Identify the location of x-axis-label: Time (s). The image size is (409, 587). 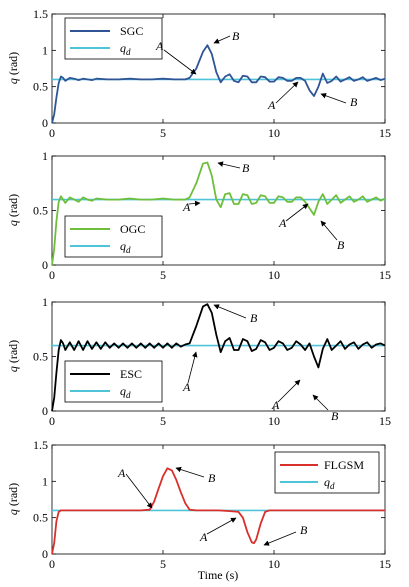
(218, 575).